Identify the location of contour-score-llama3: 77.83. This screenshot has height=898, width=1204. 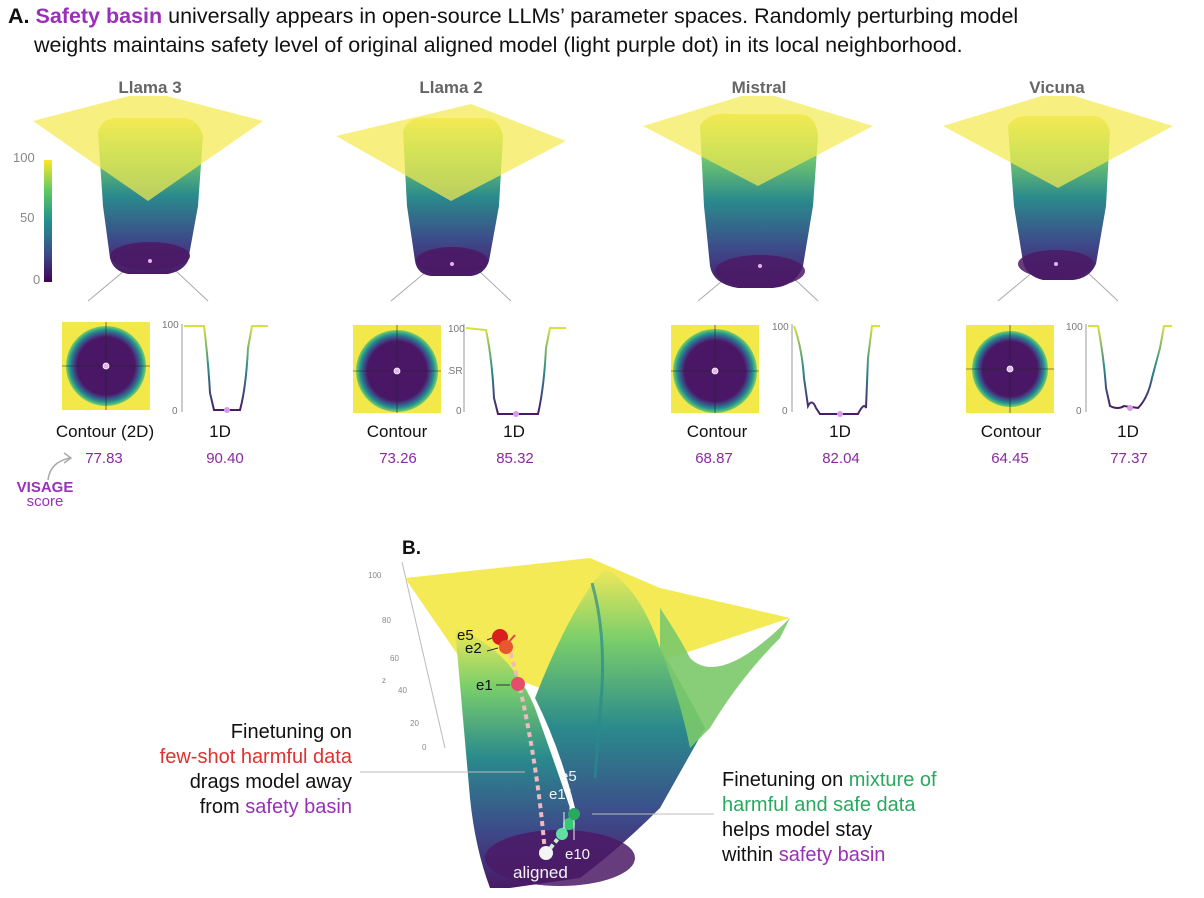
(104, 458).